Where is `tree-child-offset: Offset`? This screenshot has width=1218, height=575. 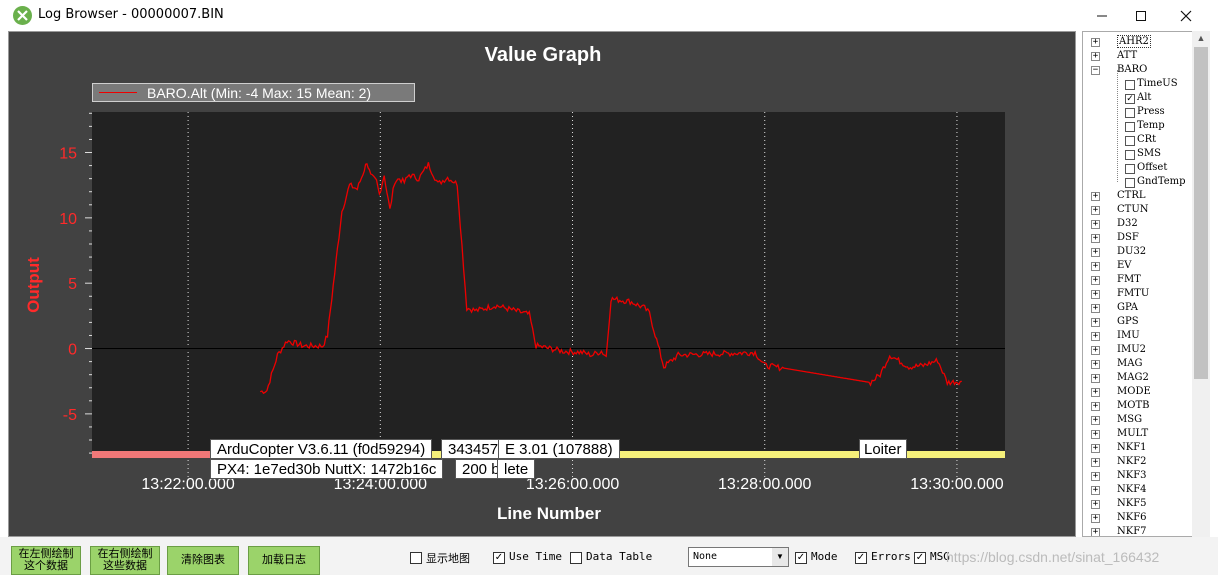 tree-child-offset: Offset is located at coordinates (1138, 169).